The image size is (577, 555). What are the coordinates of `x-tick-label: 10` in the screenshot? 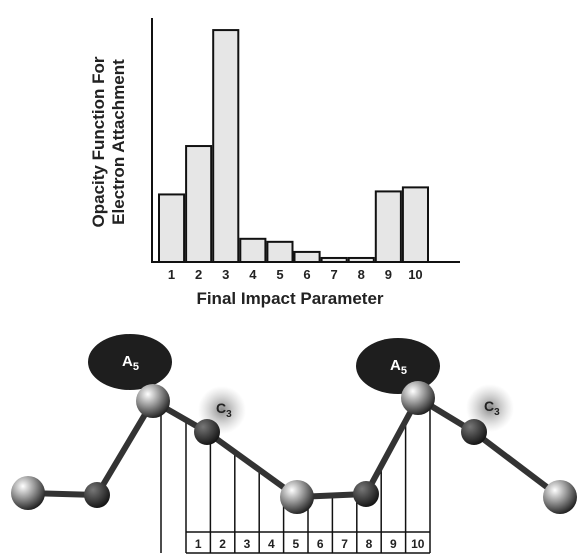 It's located at (415, 274).